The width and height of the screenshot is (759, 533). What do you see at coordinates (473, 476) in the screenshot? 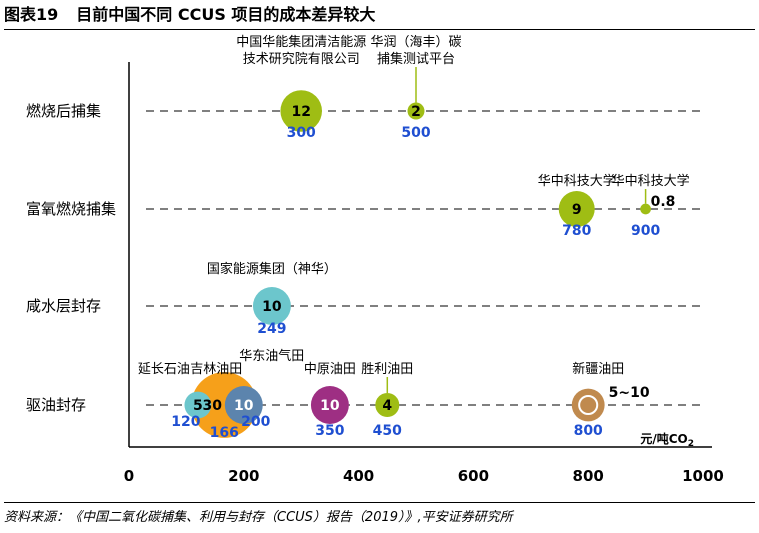
I see `x-tick-label: 600` at bounding box center [473, 476].